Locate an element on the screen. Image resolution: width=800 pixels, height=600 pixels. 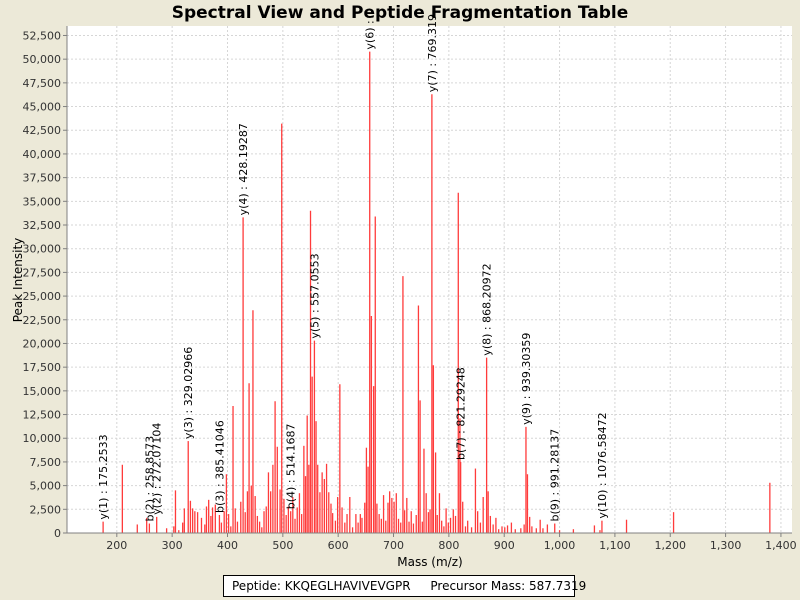
peak-annotation: b(3) : 385.41046 is located at coordinates (219, 466).